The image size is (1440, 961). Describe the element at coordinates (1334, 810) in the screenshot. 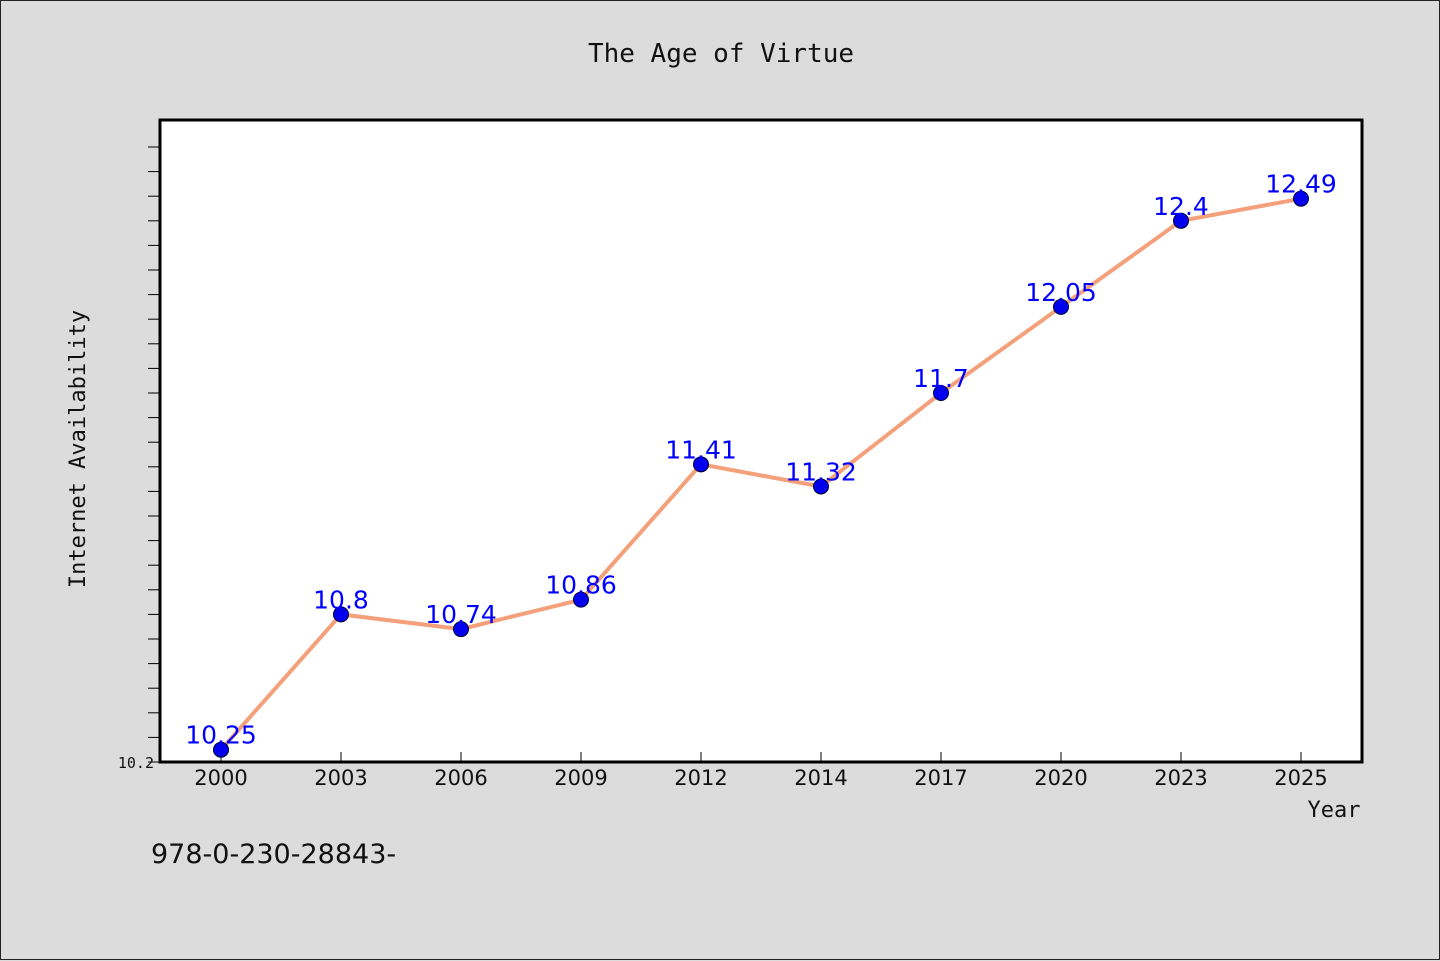

I see `x-axis-label: Year` at that location.